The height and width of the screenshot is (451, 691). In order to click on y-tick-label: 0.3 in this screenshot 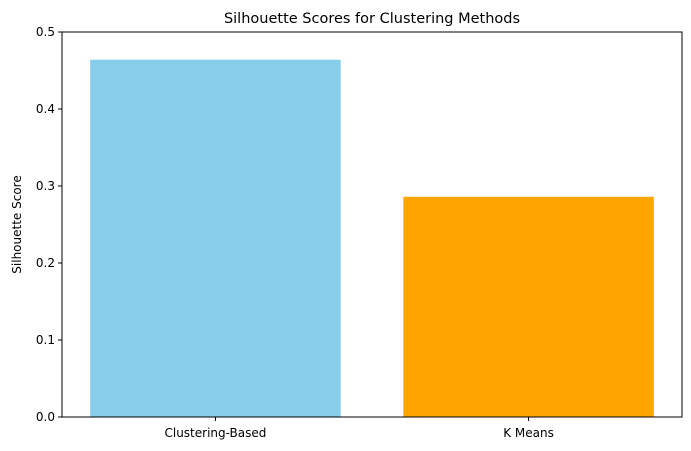, I will do `click(45, 186)`.